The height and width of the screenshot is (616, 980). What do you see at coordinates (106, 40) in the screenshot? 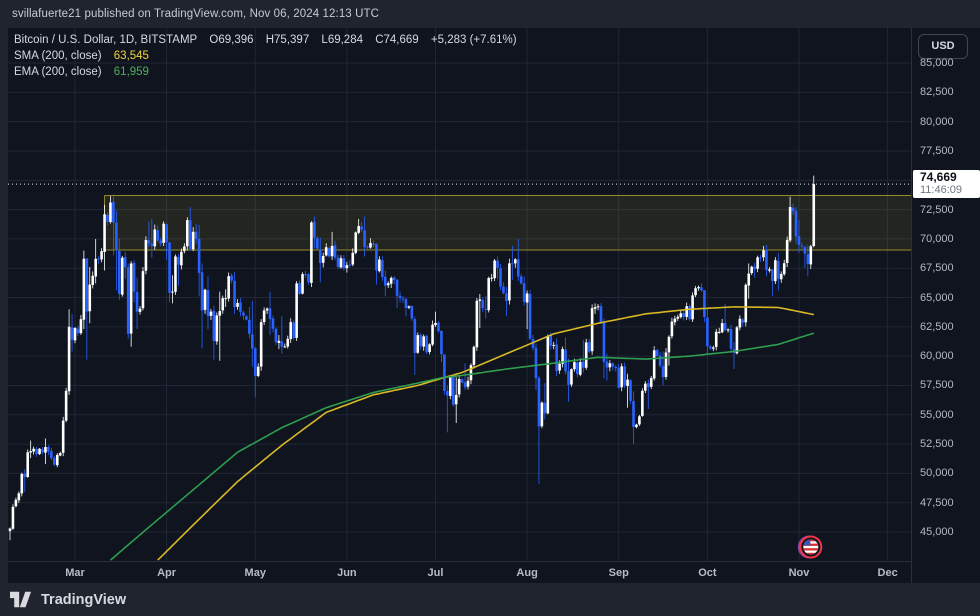
I see `symbol-title: Bitcoin / U.S. Dollar, 1D, BITSTAMP` at bounding box center [106, 40].